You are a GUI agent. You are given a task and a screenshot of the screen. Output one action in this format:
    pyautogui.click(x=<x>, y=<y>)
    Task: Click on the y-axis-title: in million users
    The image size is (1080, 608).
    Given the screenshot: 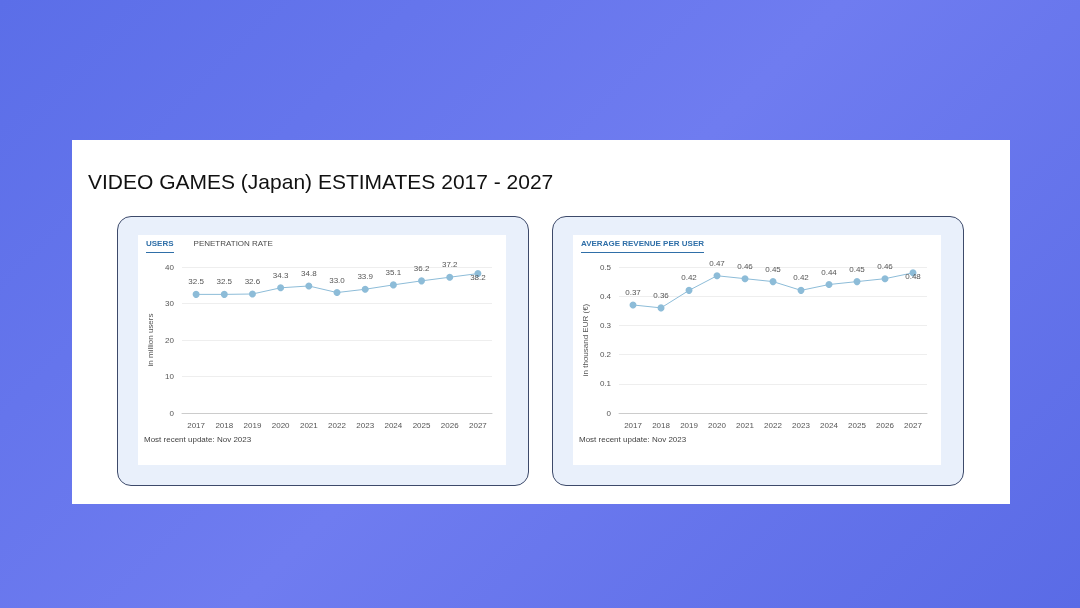 What is the action you would take?
    pyautogui.click(x=150, y=340)
    